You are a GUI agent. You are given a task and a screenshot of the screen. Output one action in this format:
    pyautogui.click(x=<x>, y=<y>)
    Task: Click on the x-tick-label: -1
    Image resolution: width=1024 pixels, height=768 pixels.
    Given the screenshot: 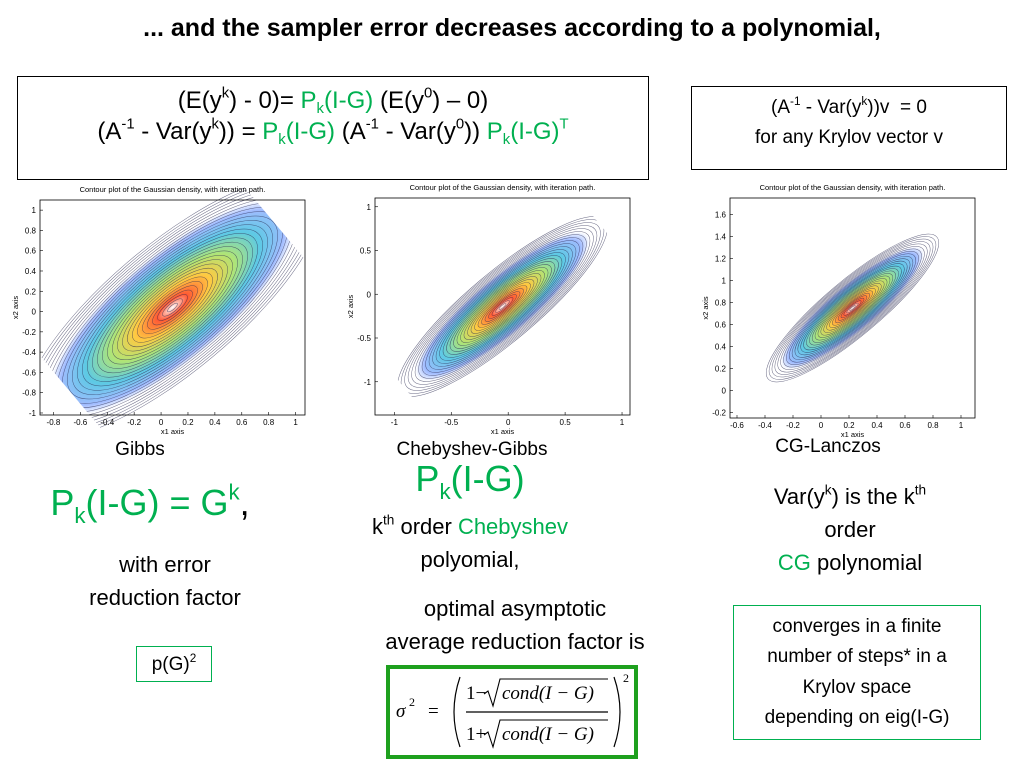 What is the action you would take?
    pyautogui.click(x=395, y=422)
    